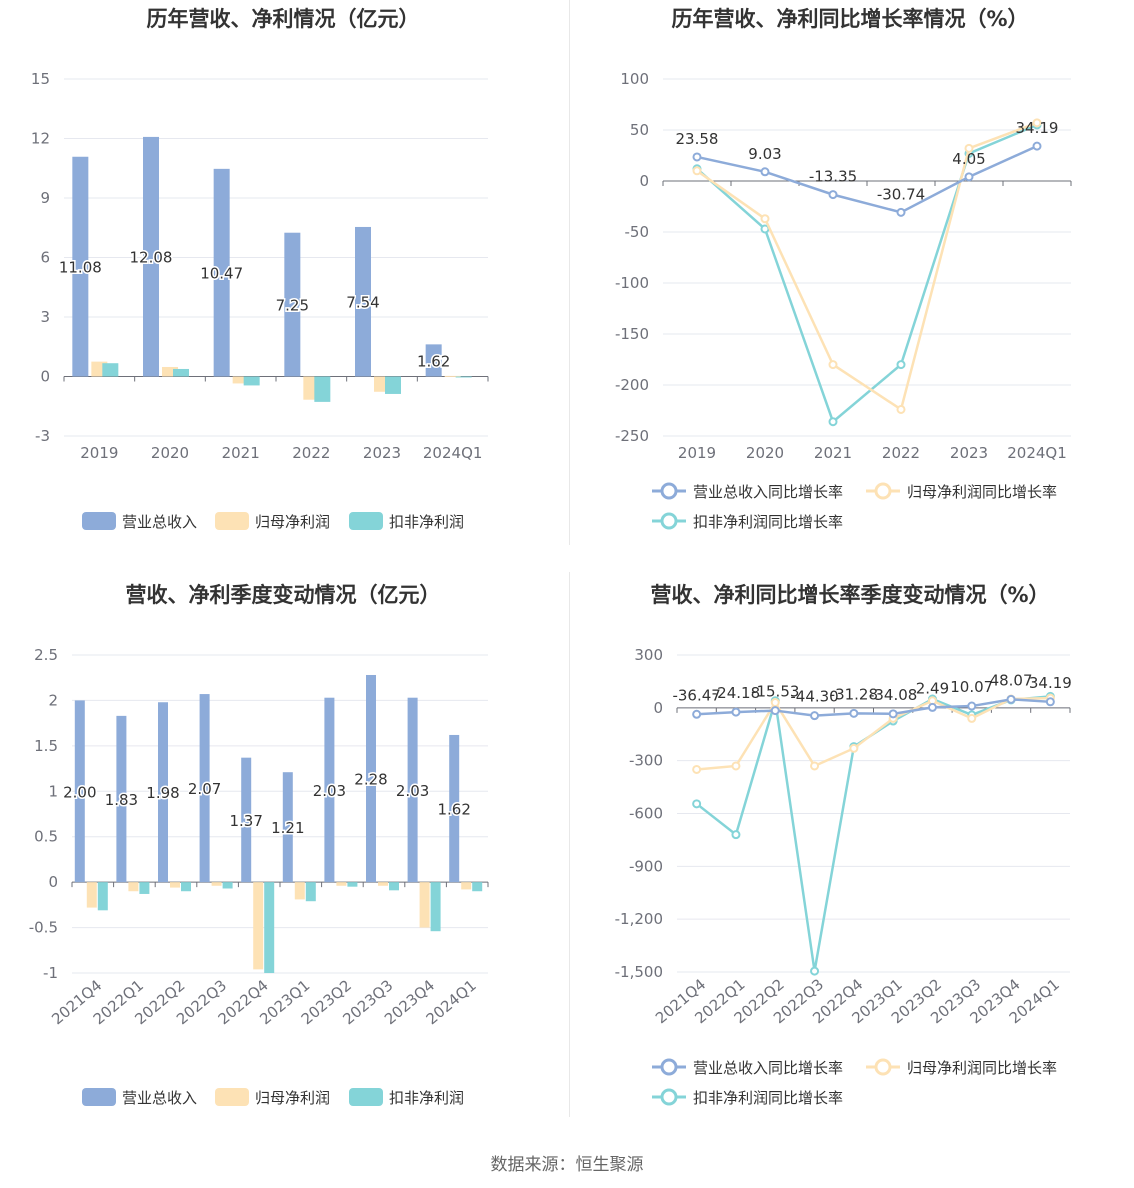 The width and height of the screenshot is (1134, 1188). What do you see at coordinates (121, 800) in the screenshot?
I see `bar-data-label: 1.83` at bounding box center [121, 800].